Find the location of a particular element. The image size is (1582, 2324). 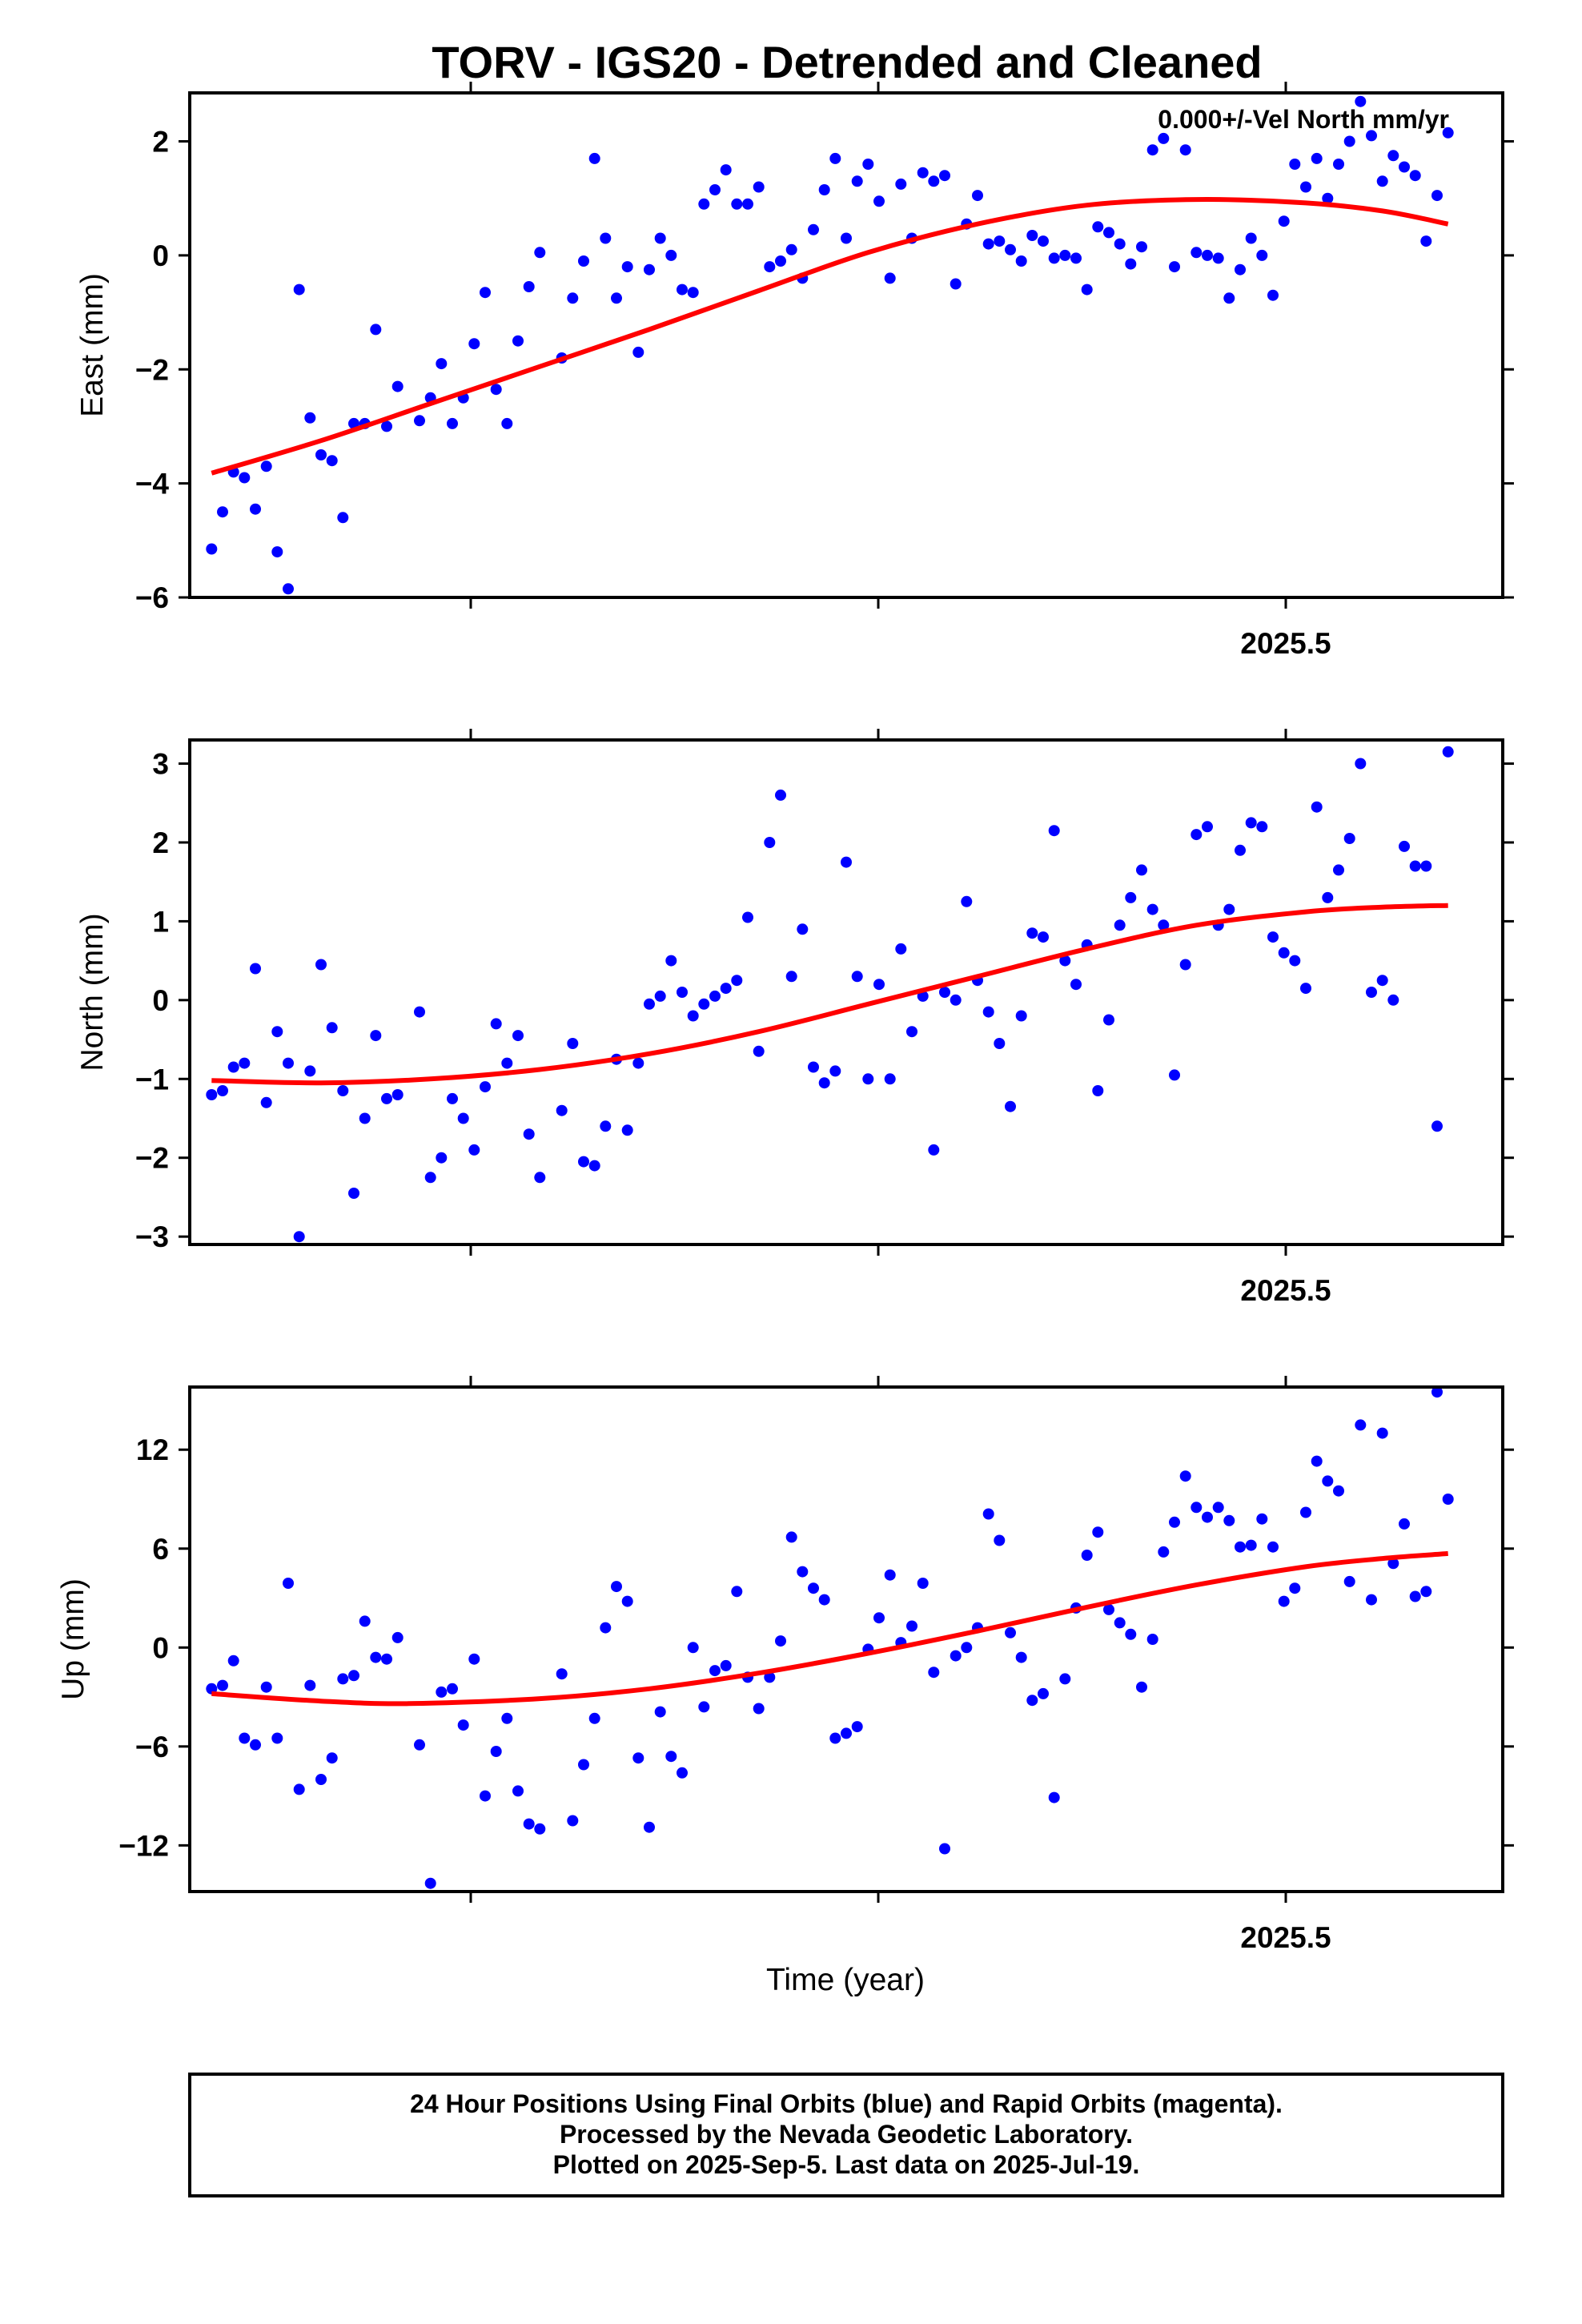

up-ytick-label: 0 is located at coordinates (161, 1647).